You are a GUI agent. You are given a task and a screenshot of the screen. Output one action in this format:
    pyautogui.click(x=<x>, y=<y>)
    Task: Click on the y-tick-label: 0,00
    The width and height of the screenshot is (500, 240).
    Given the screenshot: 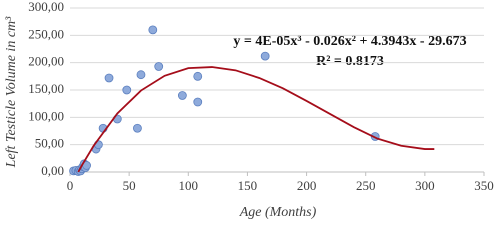 What is the action you would take?
    pyautogui.click(x=52, y=170)
    